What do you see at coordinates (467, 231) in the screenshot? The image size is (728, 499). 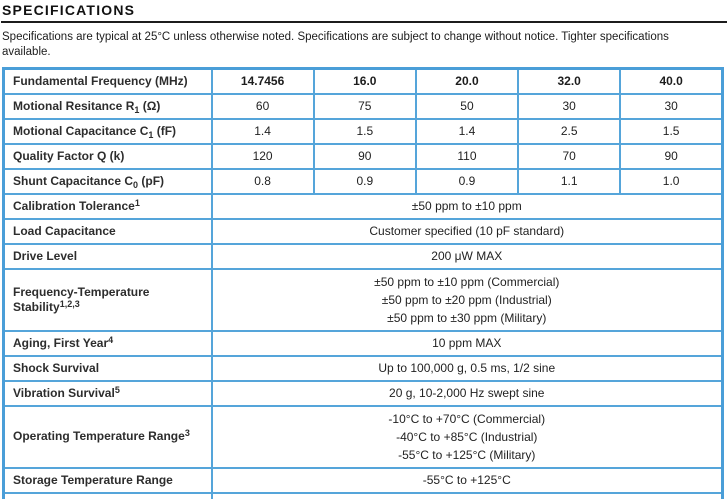 I see `value-cell: Customer specified (10 pF standard)` at bounding box center [467, 231].